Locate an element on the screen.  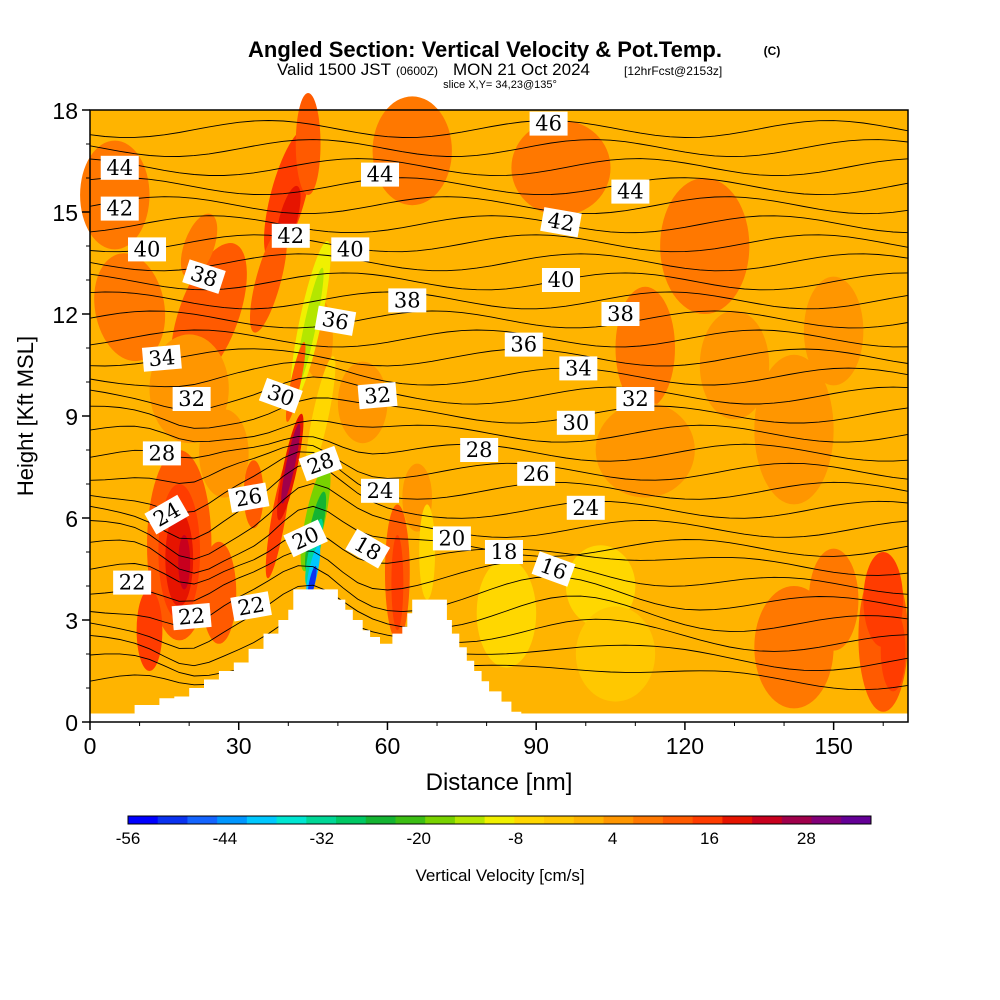
theta-label-text: 46 is located at coordinates (548, 124).